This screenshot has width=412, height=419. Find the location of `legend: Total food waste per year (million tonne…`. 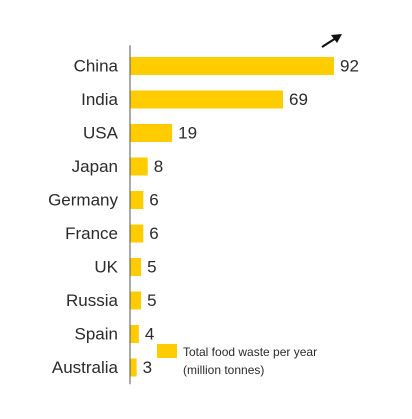

legend: Total food waste per year (million tonne… is located at coordinates (237, 360).